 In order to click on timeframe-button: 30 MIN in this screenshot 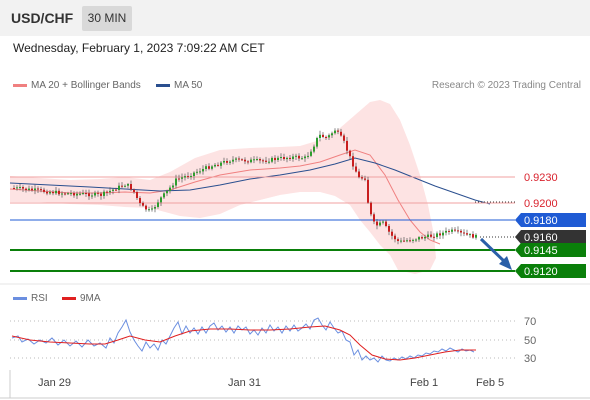, I will do `click(107, 18)`.